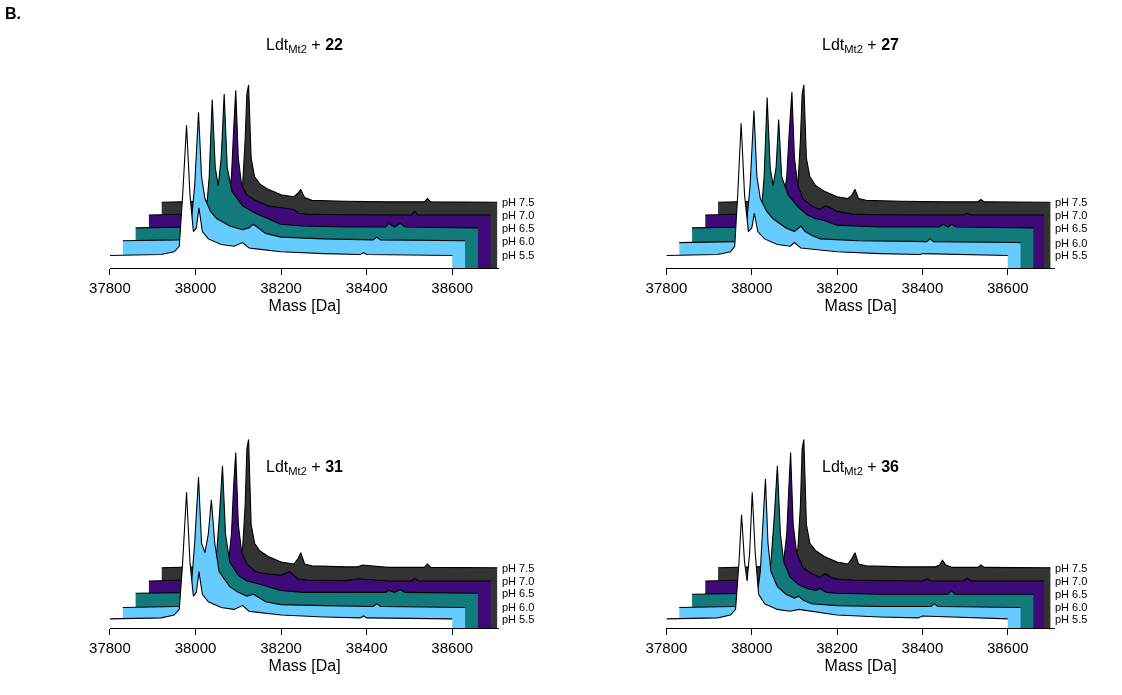  Describe the element at coordinates (305, 468) in the screenshot. I see `text: Ldt$_{Mt2}$ + 31` at that location.